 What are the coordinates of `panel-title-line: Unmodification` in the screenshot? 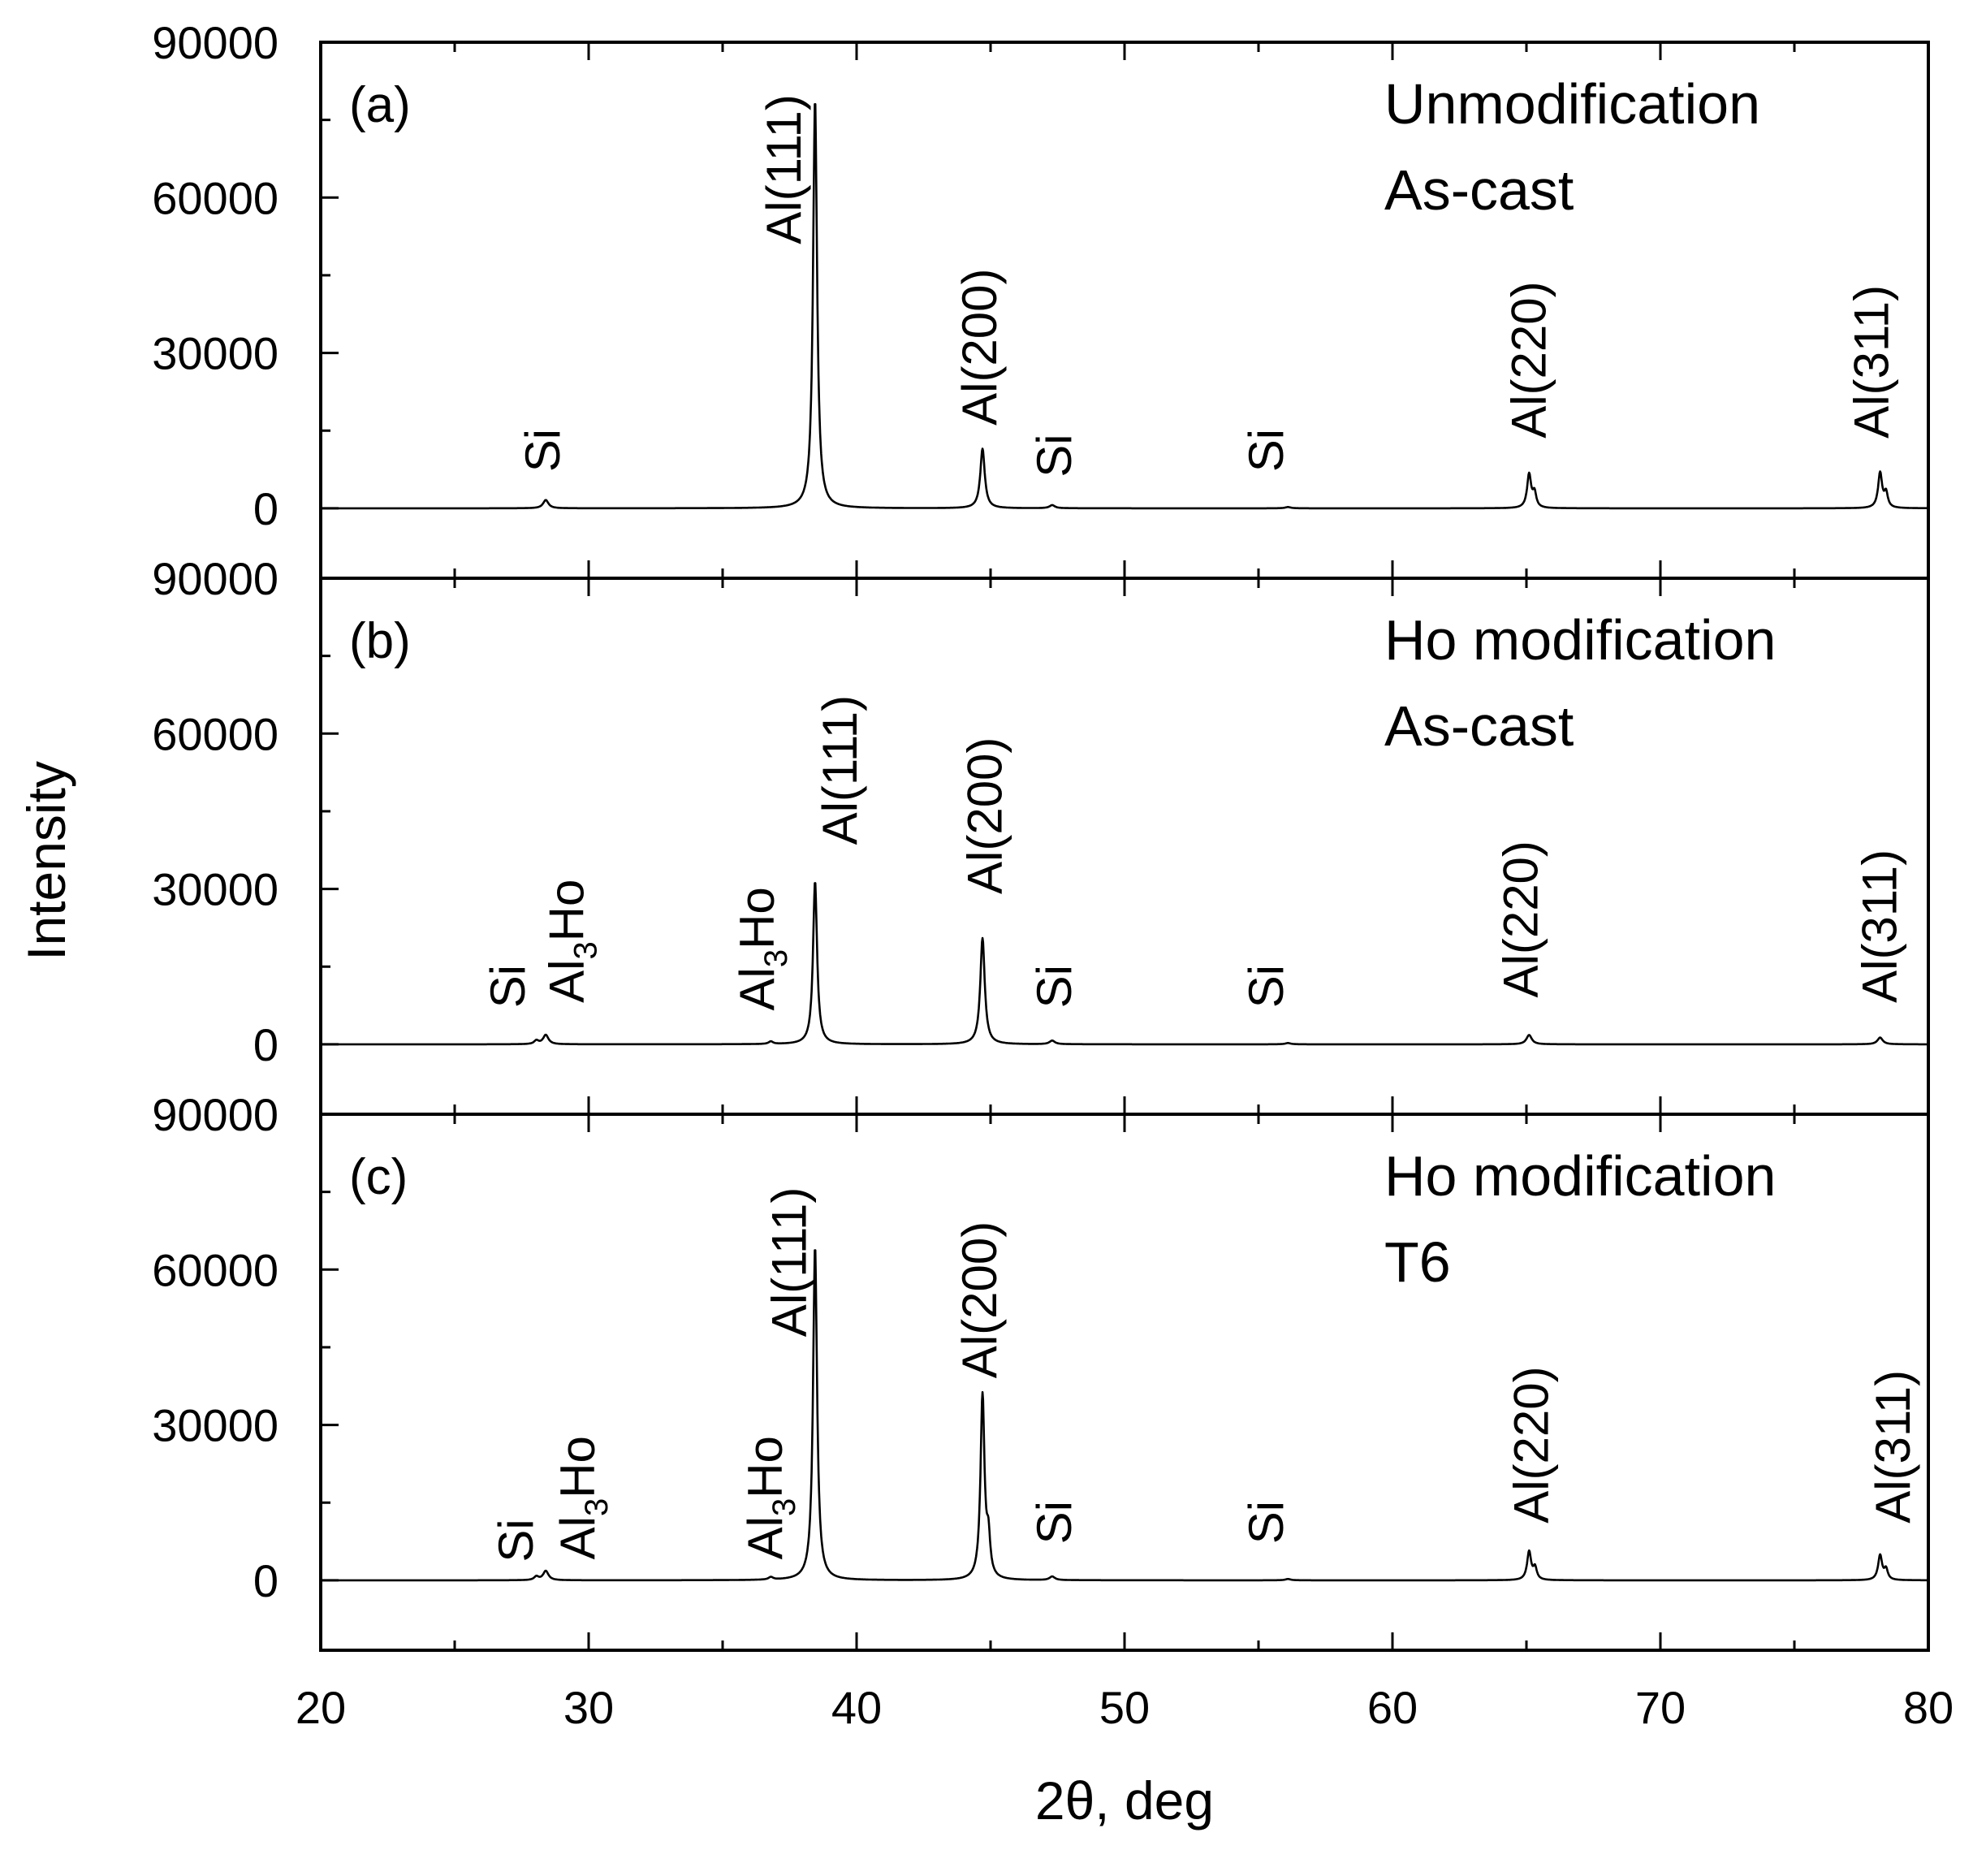 It's located at (1572, 104).